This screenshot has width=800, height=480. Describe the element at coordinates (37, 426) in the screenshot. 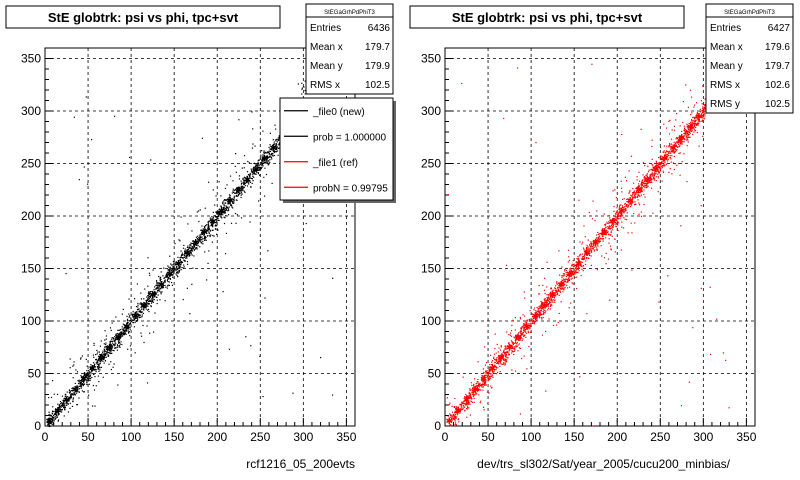

I see `y-tick-label: 0` at that location.